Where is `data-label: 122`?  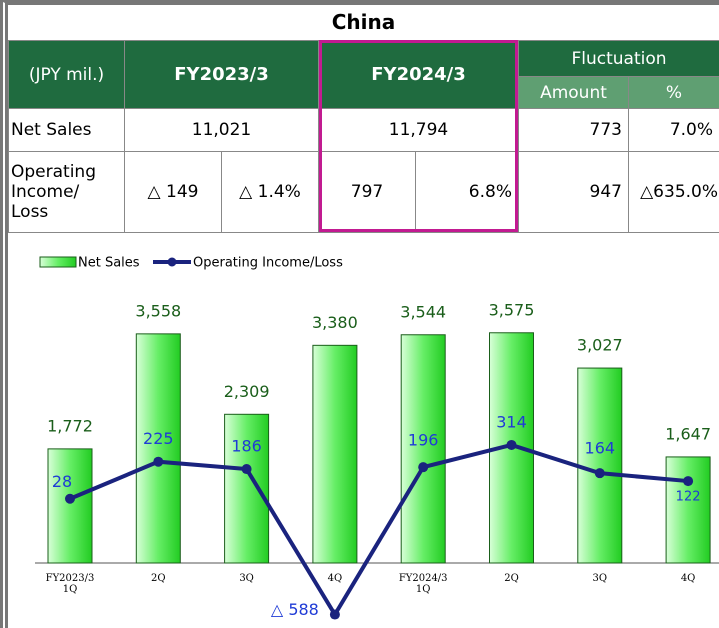
data-label: 122 is located at coordinates (688, 497).